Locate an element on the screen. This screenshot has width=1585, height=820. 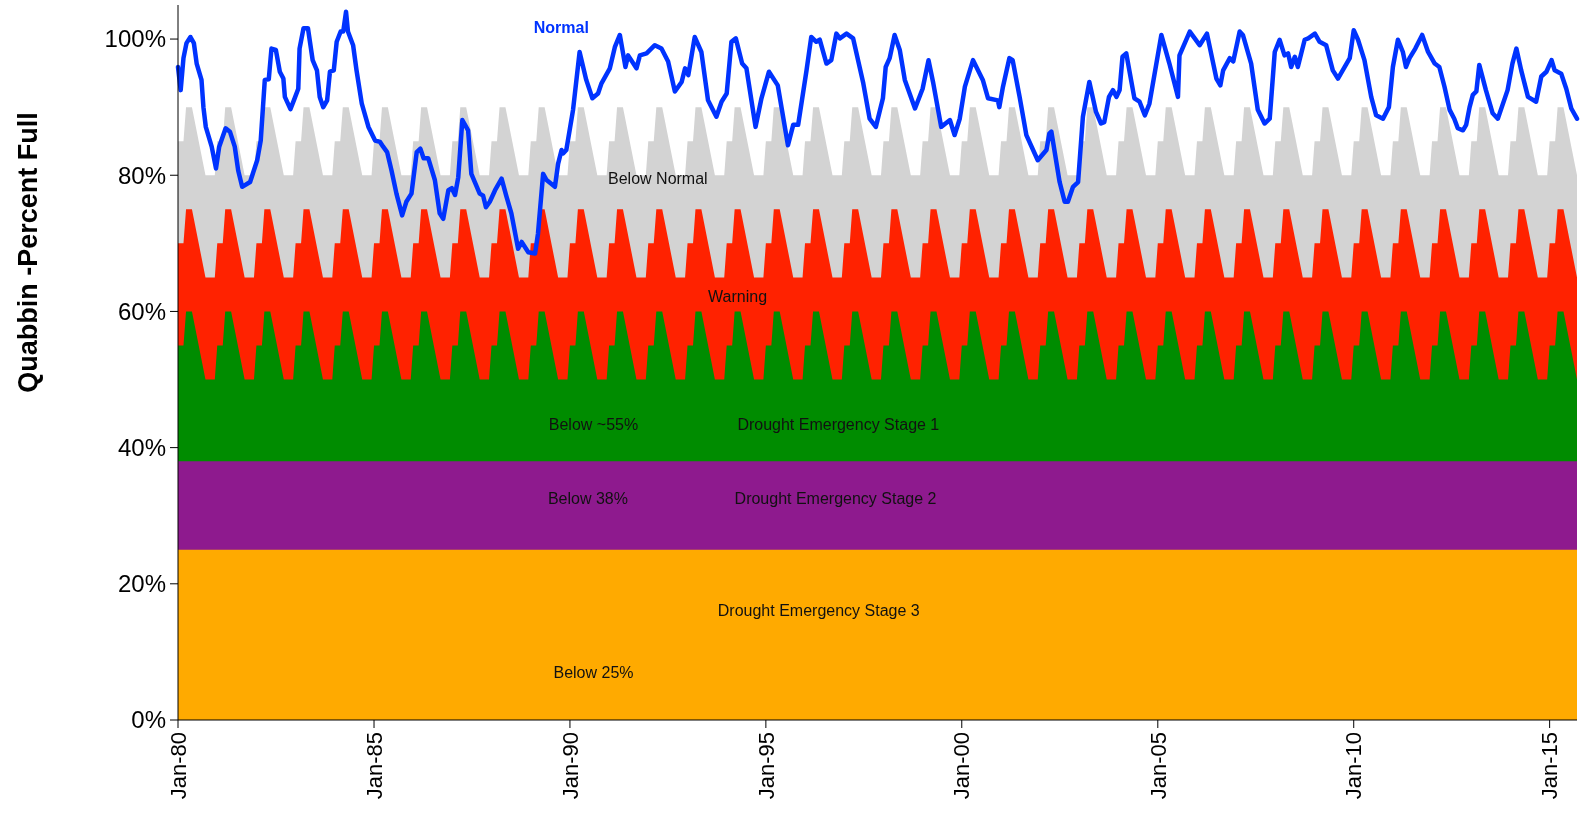
y-tick-label: 0% is located at coordinates (148, 720).